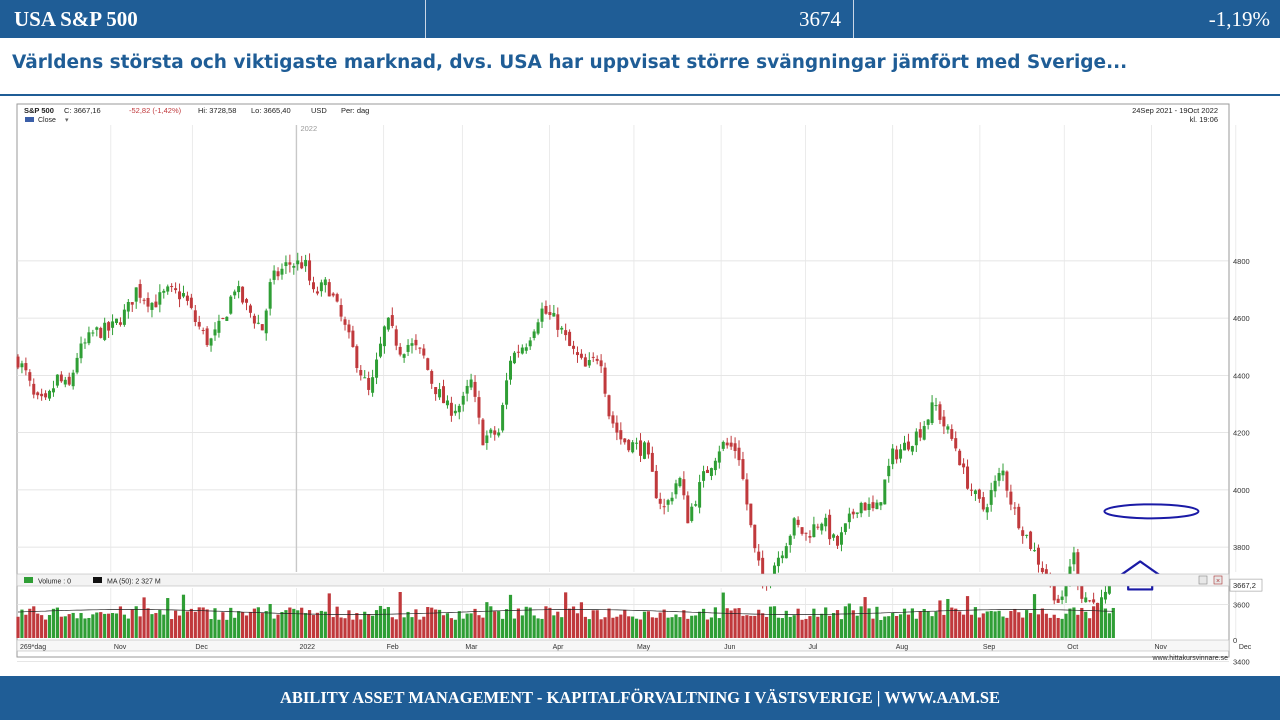  I want to click on y-tick-label: 3800, so click(1241, 547).